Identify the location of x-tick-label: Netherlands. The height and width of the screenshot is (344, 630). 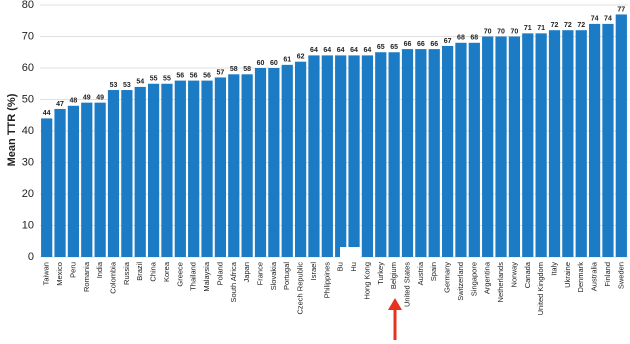
(500, 282).